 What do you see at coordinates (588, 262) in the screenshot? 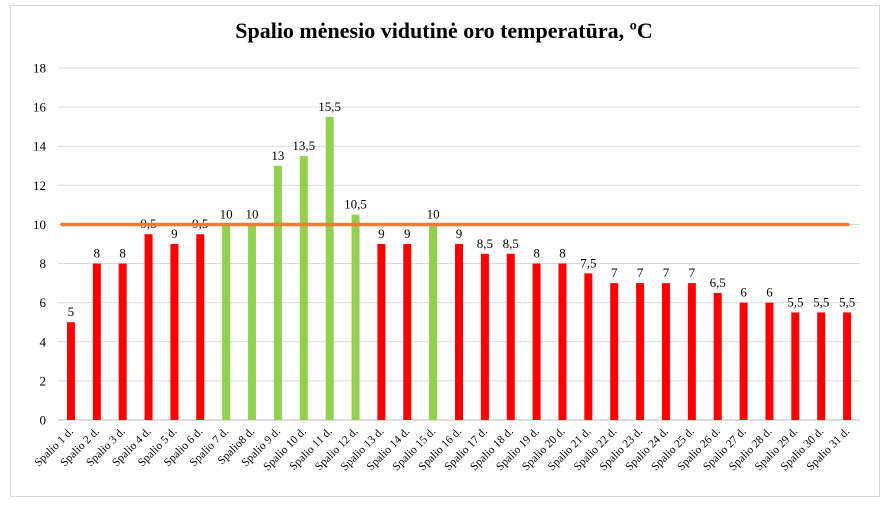
I see `data-label: 7,5` at bounding box center [588, 262].